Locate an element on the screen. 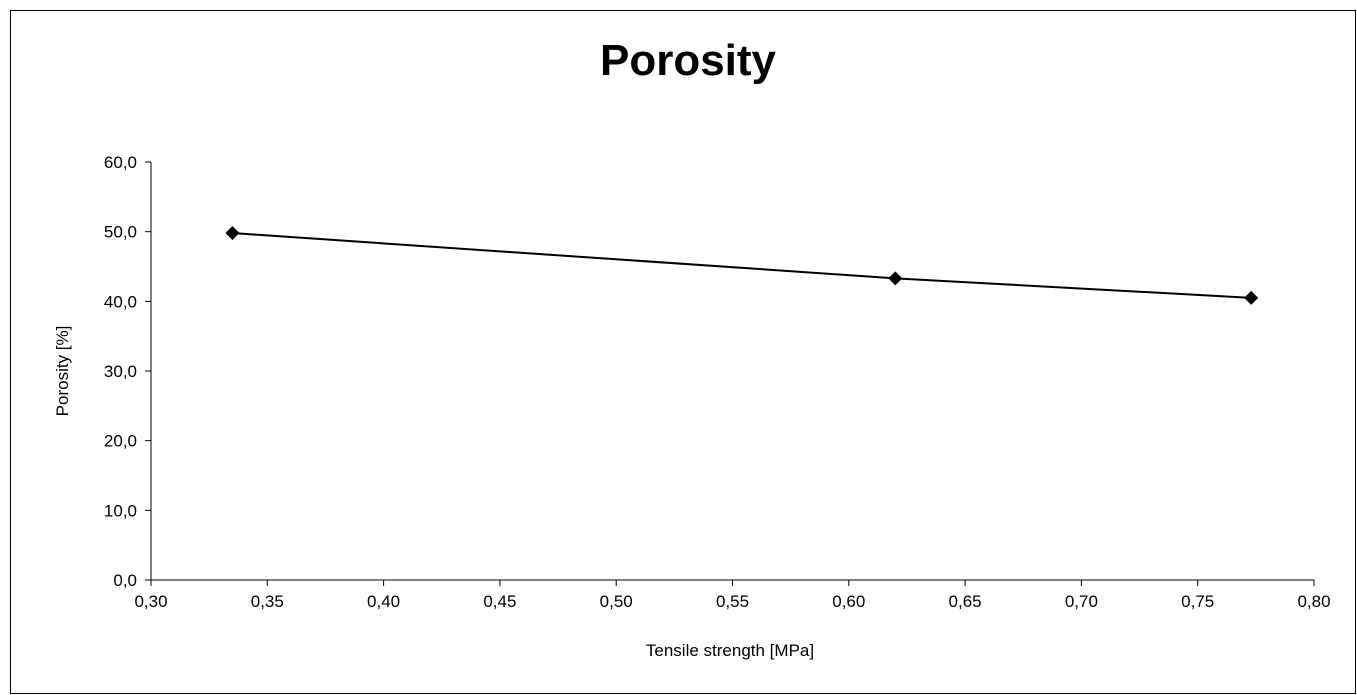 Image resolution: width=1357 pixels, height=695 pixels. x-tick-label: 0,70 is located at coordinates (1081, 601).